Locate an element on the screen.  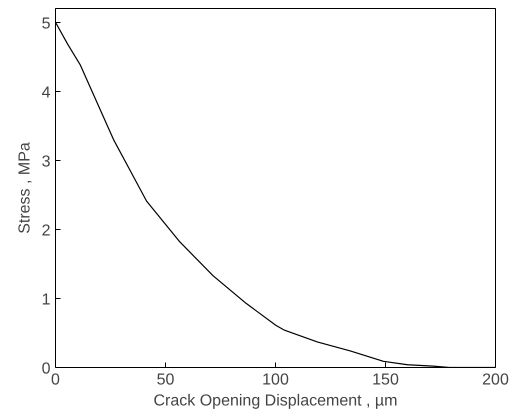
x-tick-label: 150 is located at coordinates (385, 380).